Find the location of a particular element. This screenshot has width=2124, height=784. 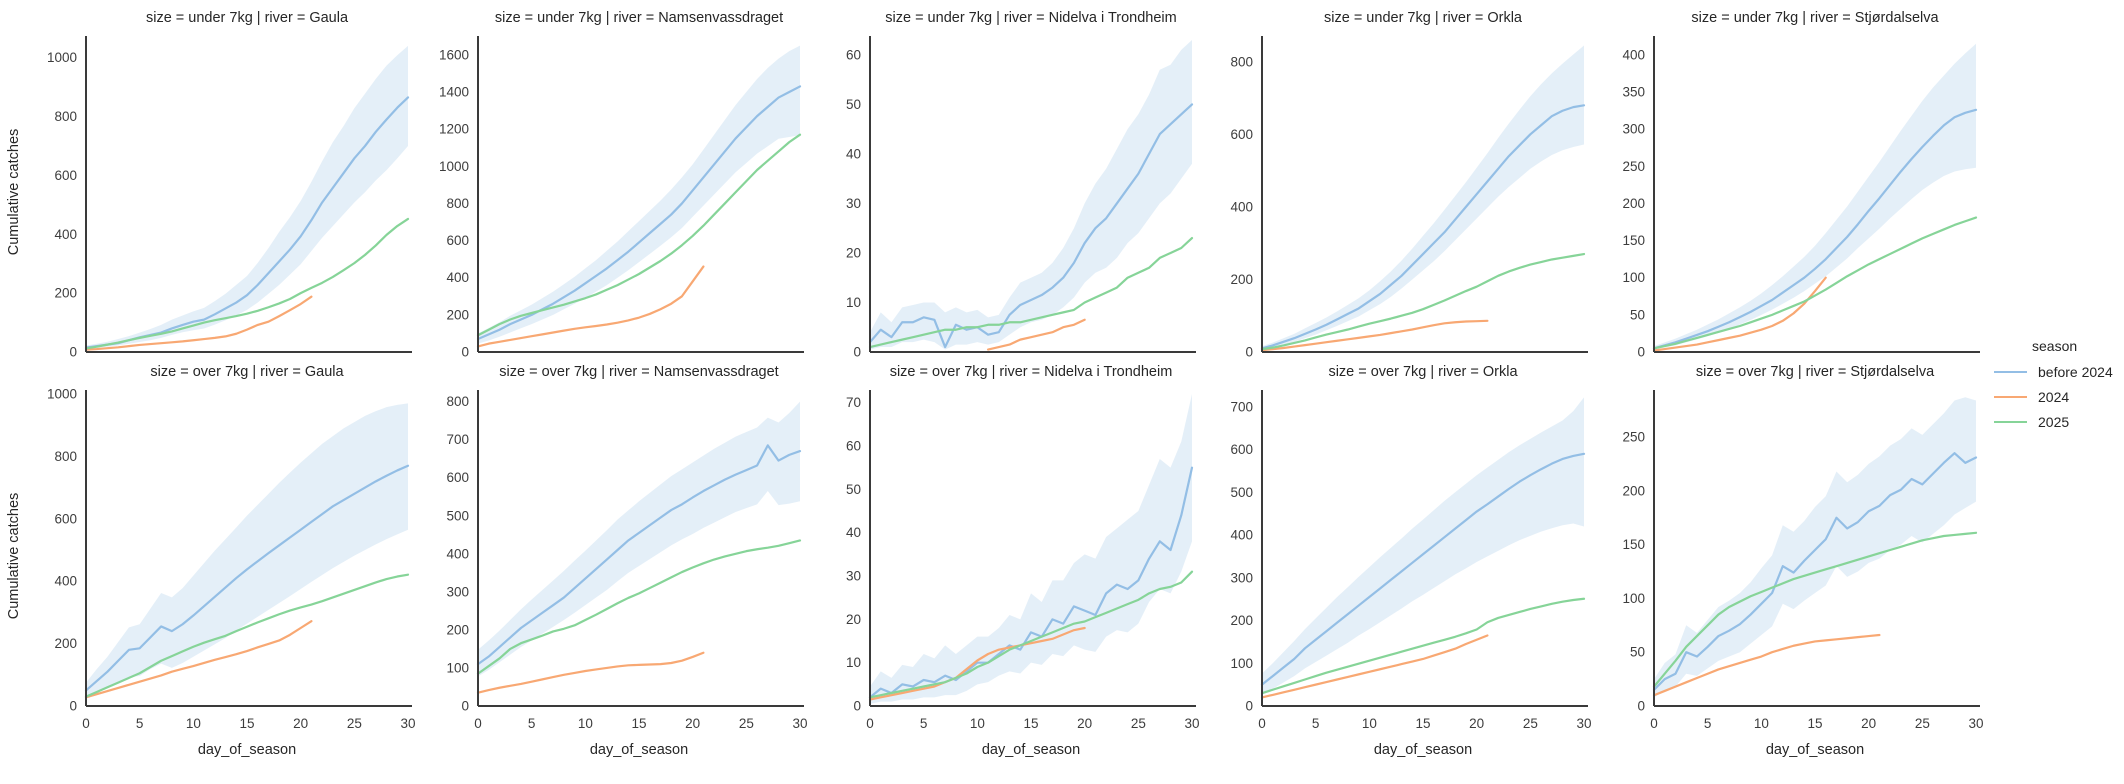

legend-item-2025: 2025 is located at coordinates (2053, 422).